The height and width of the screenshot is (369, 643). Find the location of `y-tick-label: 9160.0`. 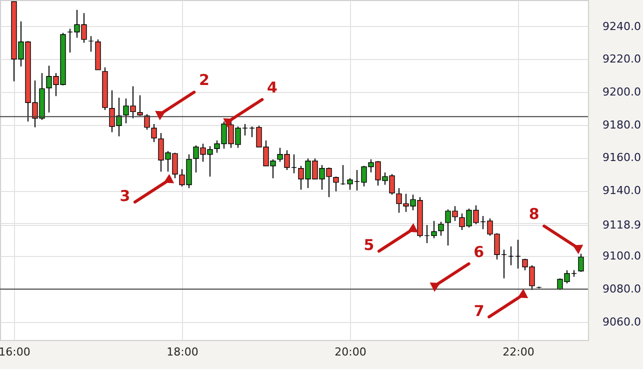

y-tick-label: 9160.0 is located at coordinates (621, 157).